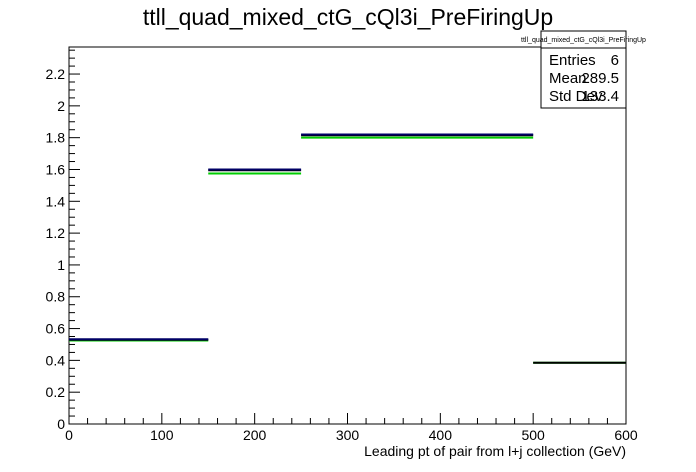  Describe the element at coordinates (600, 96) in the screenshot. I see `stats-stddev-value: 133.4` at that location.